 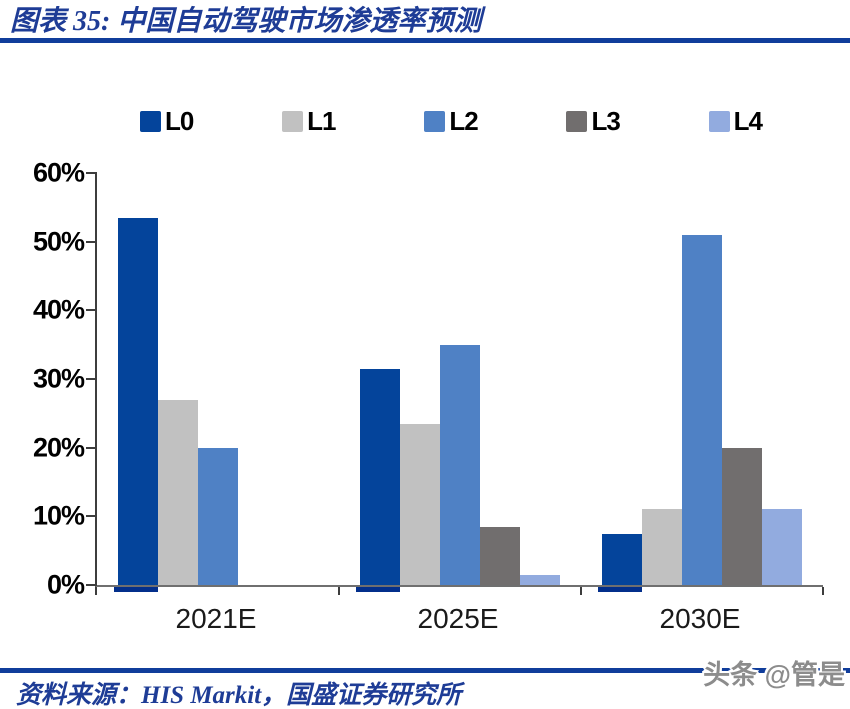 I want to click on legend-item-l4: L4, so click(x=735, y=121).